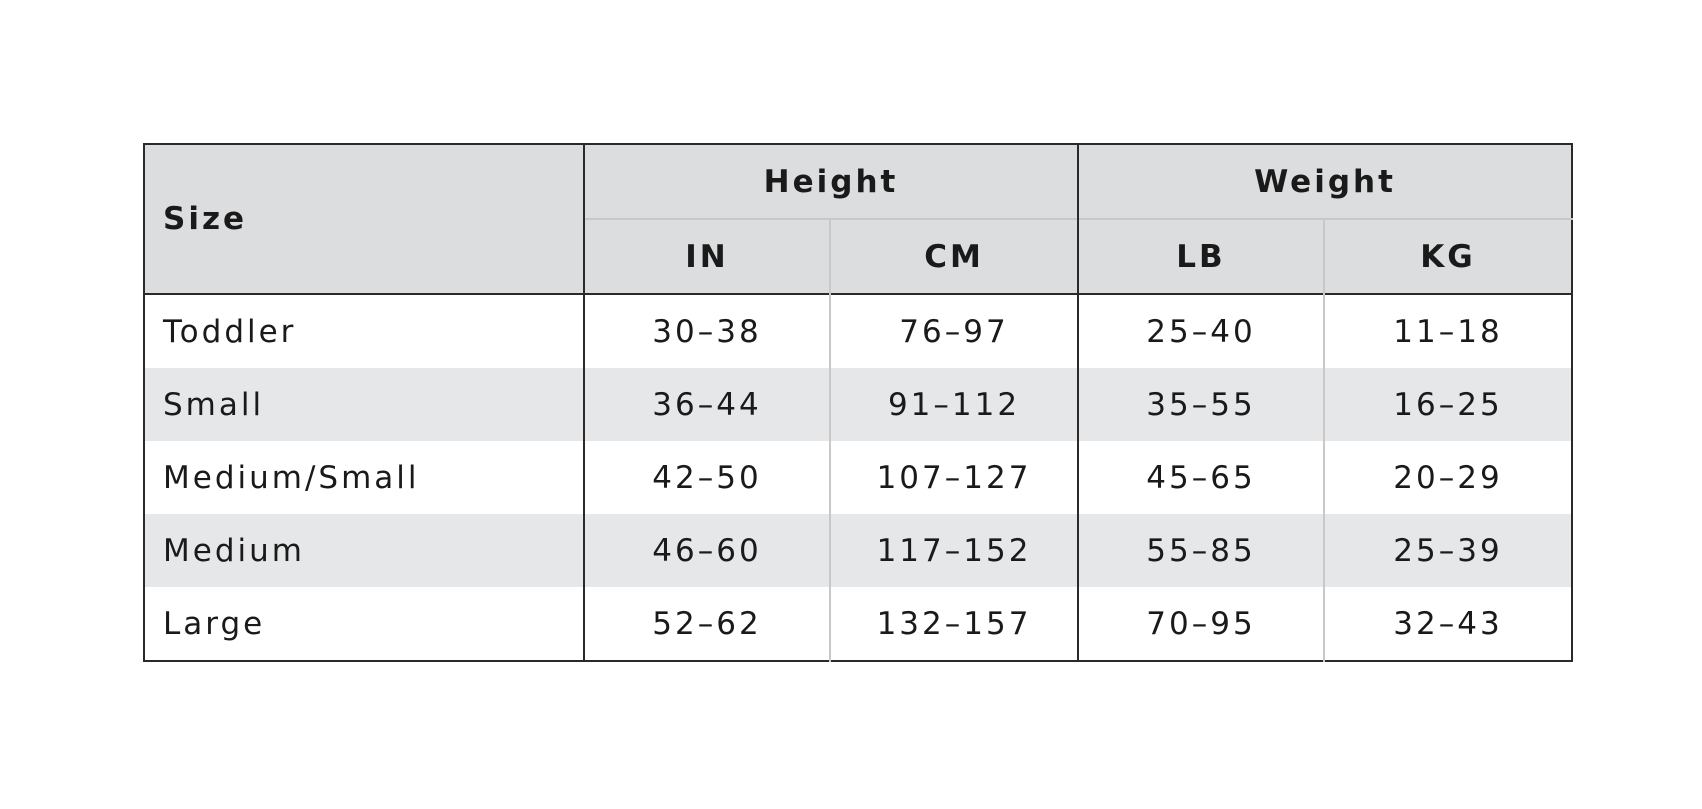  What do you see at coordinates (706, 550) in the screenshot?
I see `range-cell: 46–60` at bounding box center [706, 550].